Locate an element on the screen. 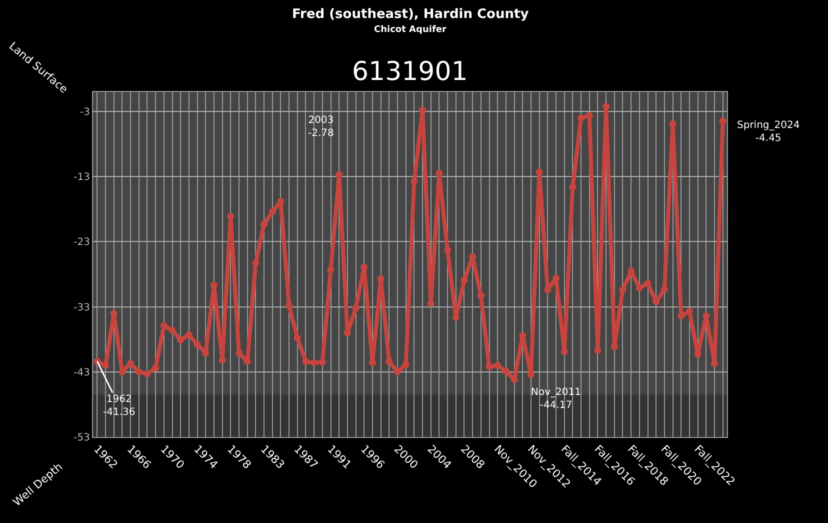 The height and width of the screenshot is (523, 828). chart-title: Fred (southeast), Hardin County is located at coordinates (411, 14).